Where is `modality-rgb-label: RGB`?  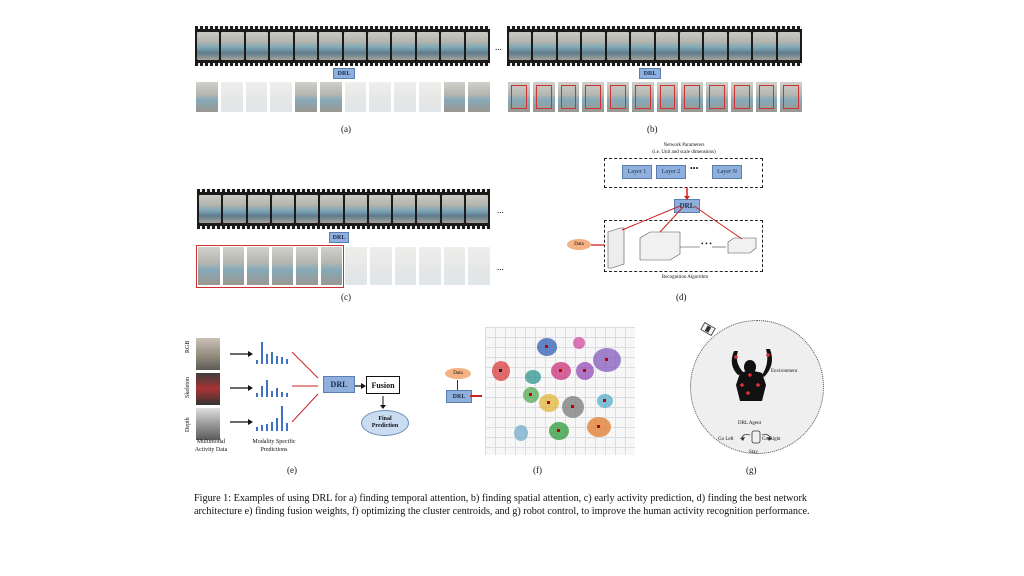
modality-rgb-label: RGB is located at coordinates (188, 346).